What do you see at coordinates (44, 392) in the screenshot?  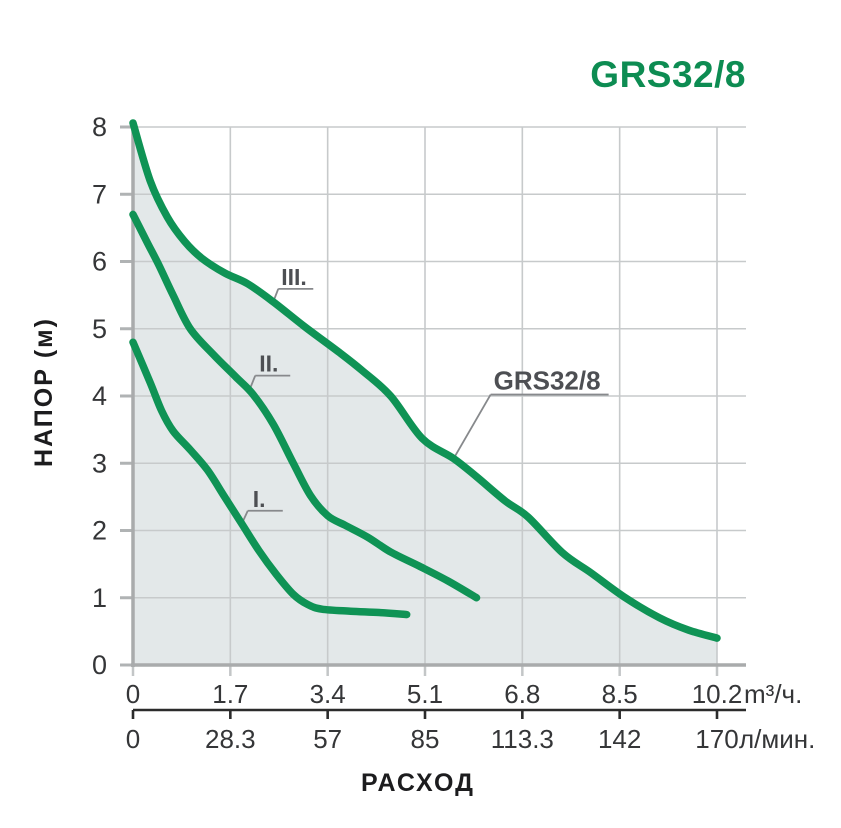 I see `y-axis-title: НАПОР (м)` at bounding box center [44, 392].